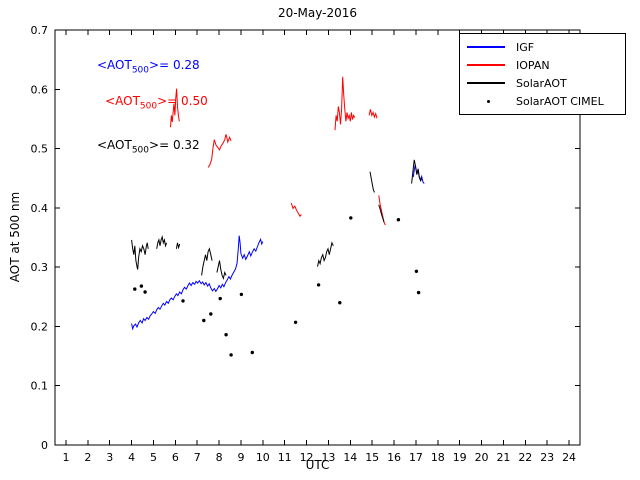 This screenshot has width=640, height=480. What do you see at coordinates (307, 457) in the screenshot?
I see `x-tick-label: 12` at bounding box center [307, 457].